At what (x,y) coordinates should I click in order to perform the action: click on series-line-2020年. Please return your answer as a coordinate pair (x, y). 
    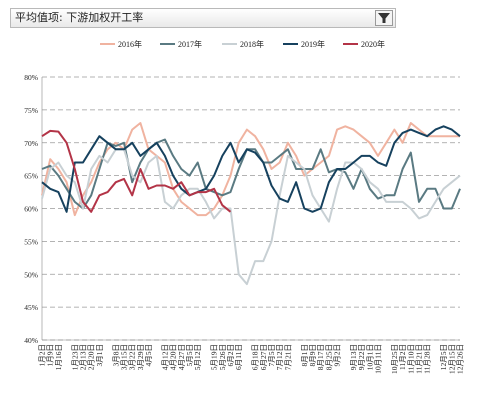
    Looking at the image, I should click on (136, 171).